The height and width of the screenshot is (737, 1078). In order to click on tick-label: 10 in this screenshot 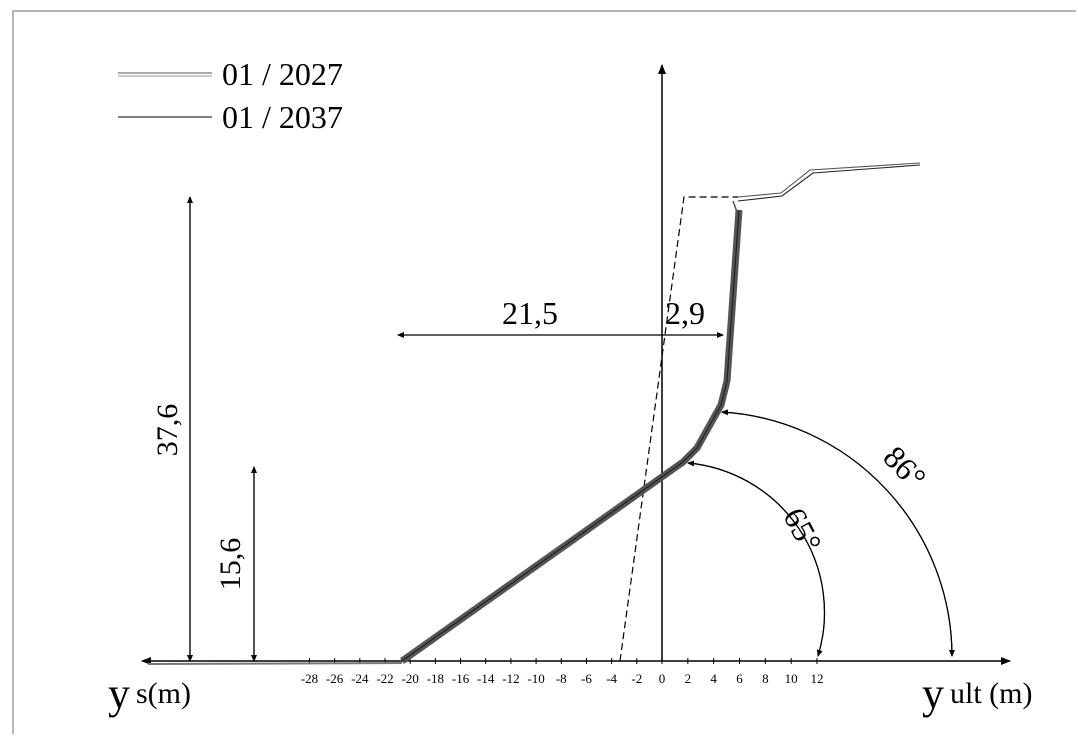, I will do `click(791, 678)`.